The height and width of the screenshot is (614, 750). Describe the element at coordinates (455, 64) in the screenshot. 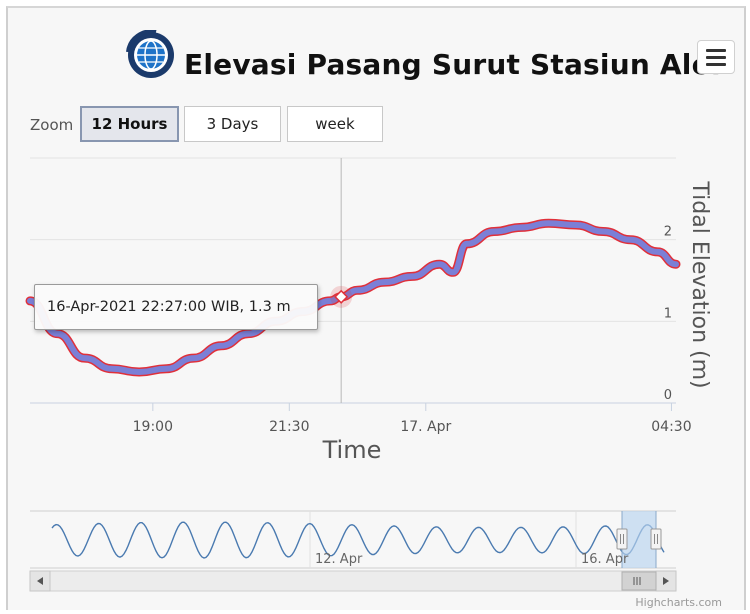

I see `chart-title: Elevasi Pasang Surut Stasiun Alor` at that location.